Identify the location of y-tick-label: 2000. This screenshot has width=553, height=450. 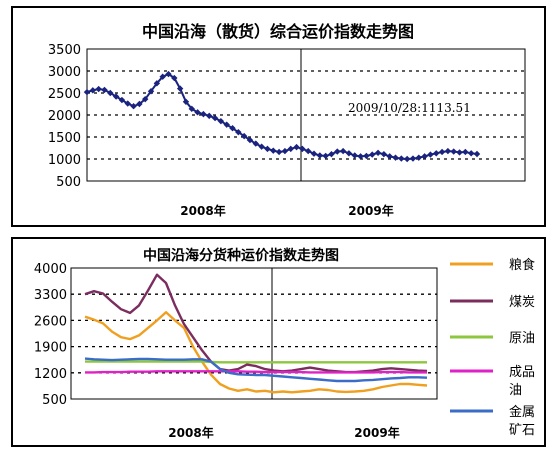
(64, 116).